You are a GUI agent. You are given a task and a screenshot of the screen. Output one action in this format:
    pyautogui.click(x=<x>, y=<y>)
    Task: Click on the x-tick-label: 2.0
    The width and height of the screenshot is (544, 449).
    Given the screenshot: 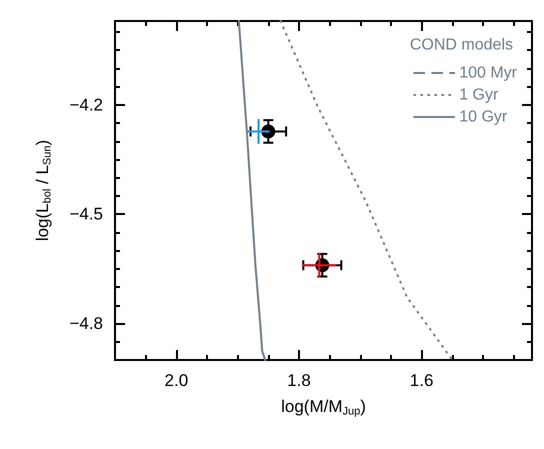 What is the action you would take?
    pyautogui.click(x=176, y=380)
    